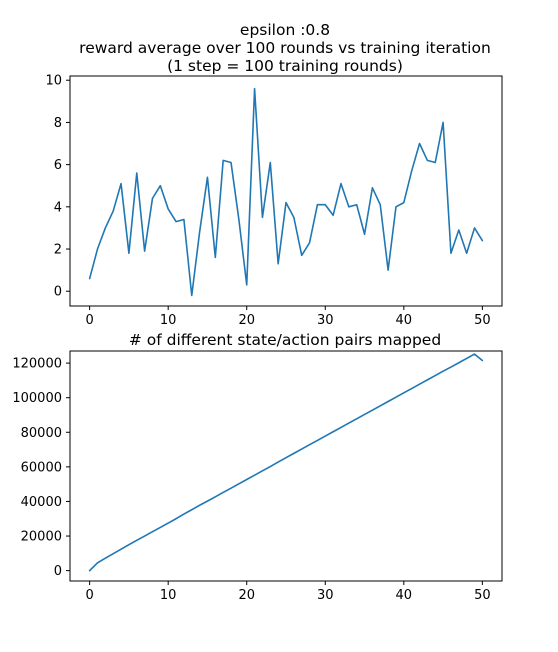  I want to click on y-tick-label: 120000, so click(37, 364).